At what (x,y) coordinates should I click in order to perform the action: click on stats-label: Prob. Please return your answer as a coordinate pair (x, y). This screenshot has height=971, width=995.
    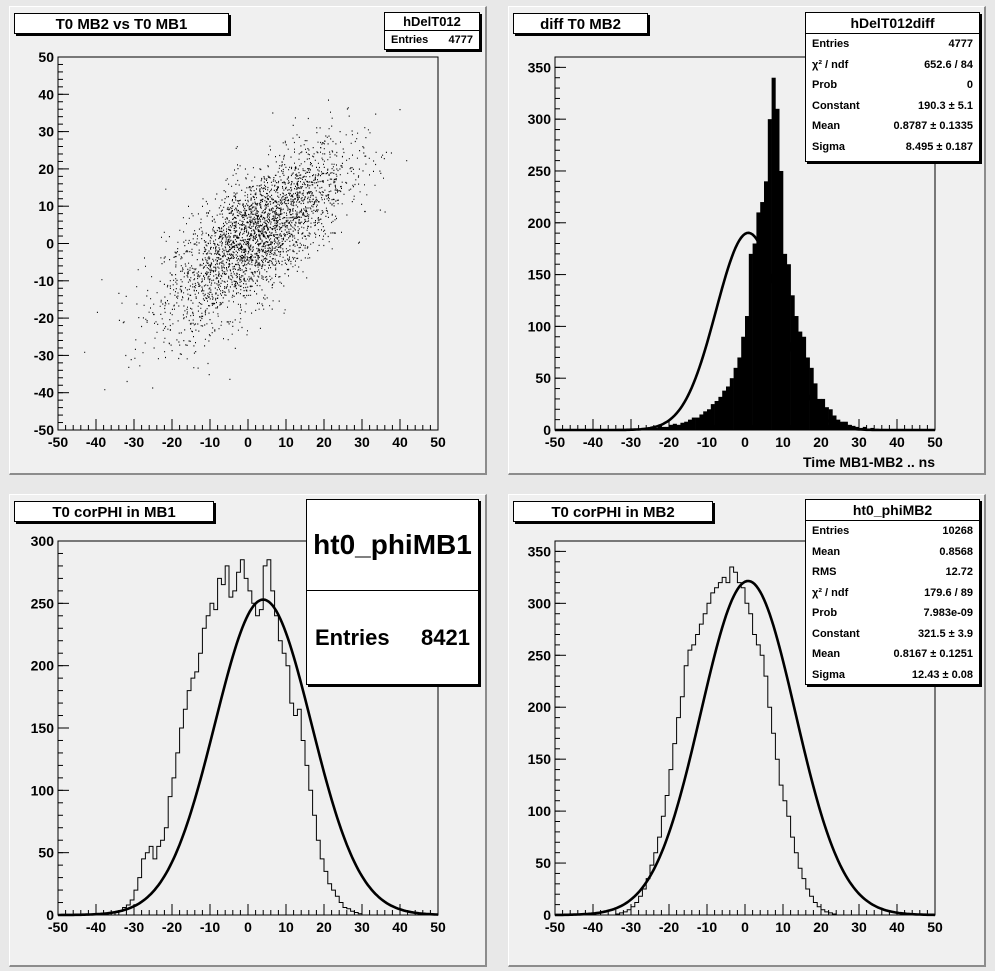
    Looking at the image, I should click on (825, 85).